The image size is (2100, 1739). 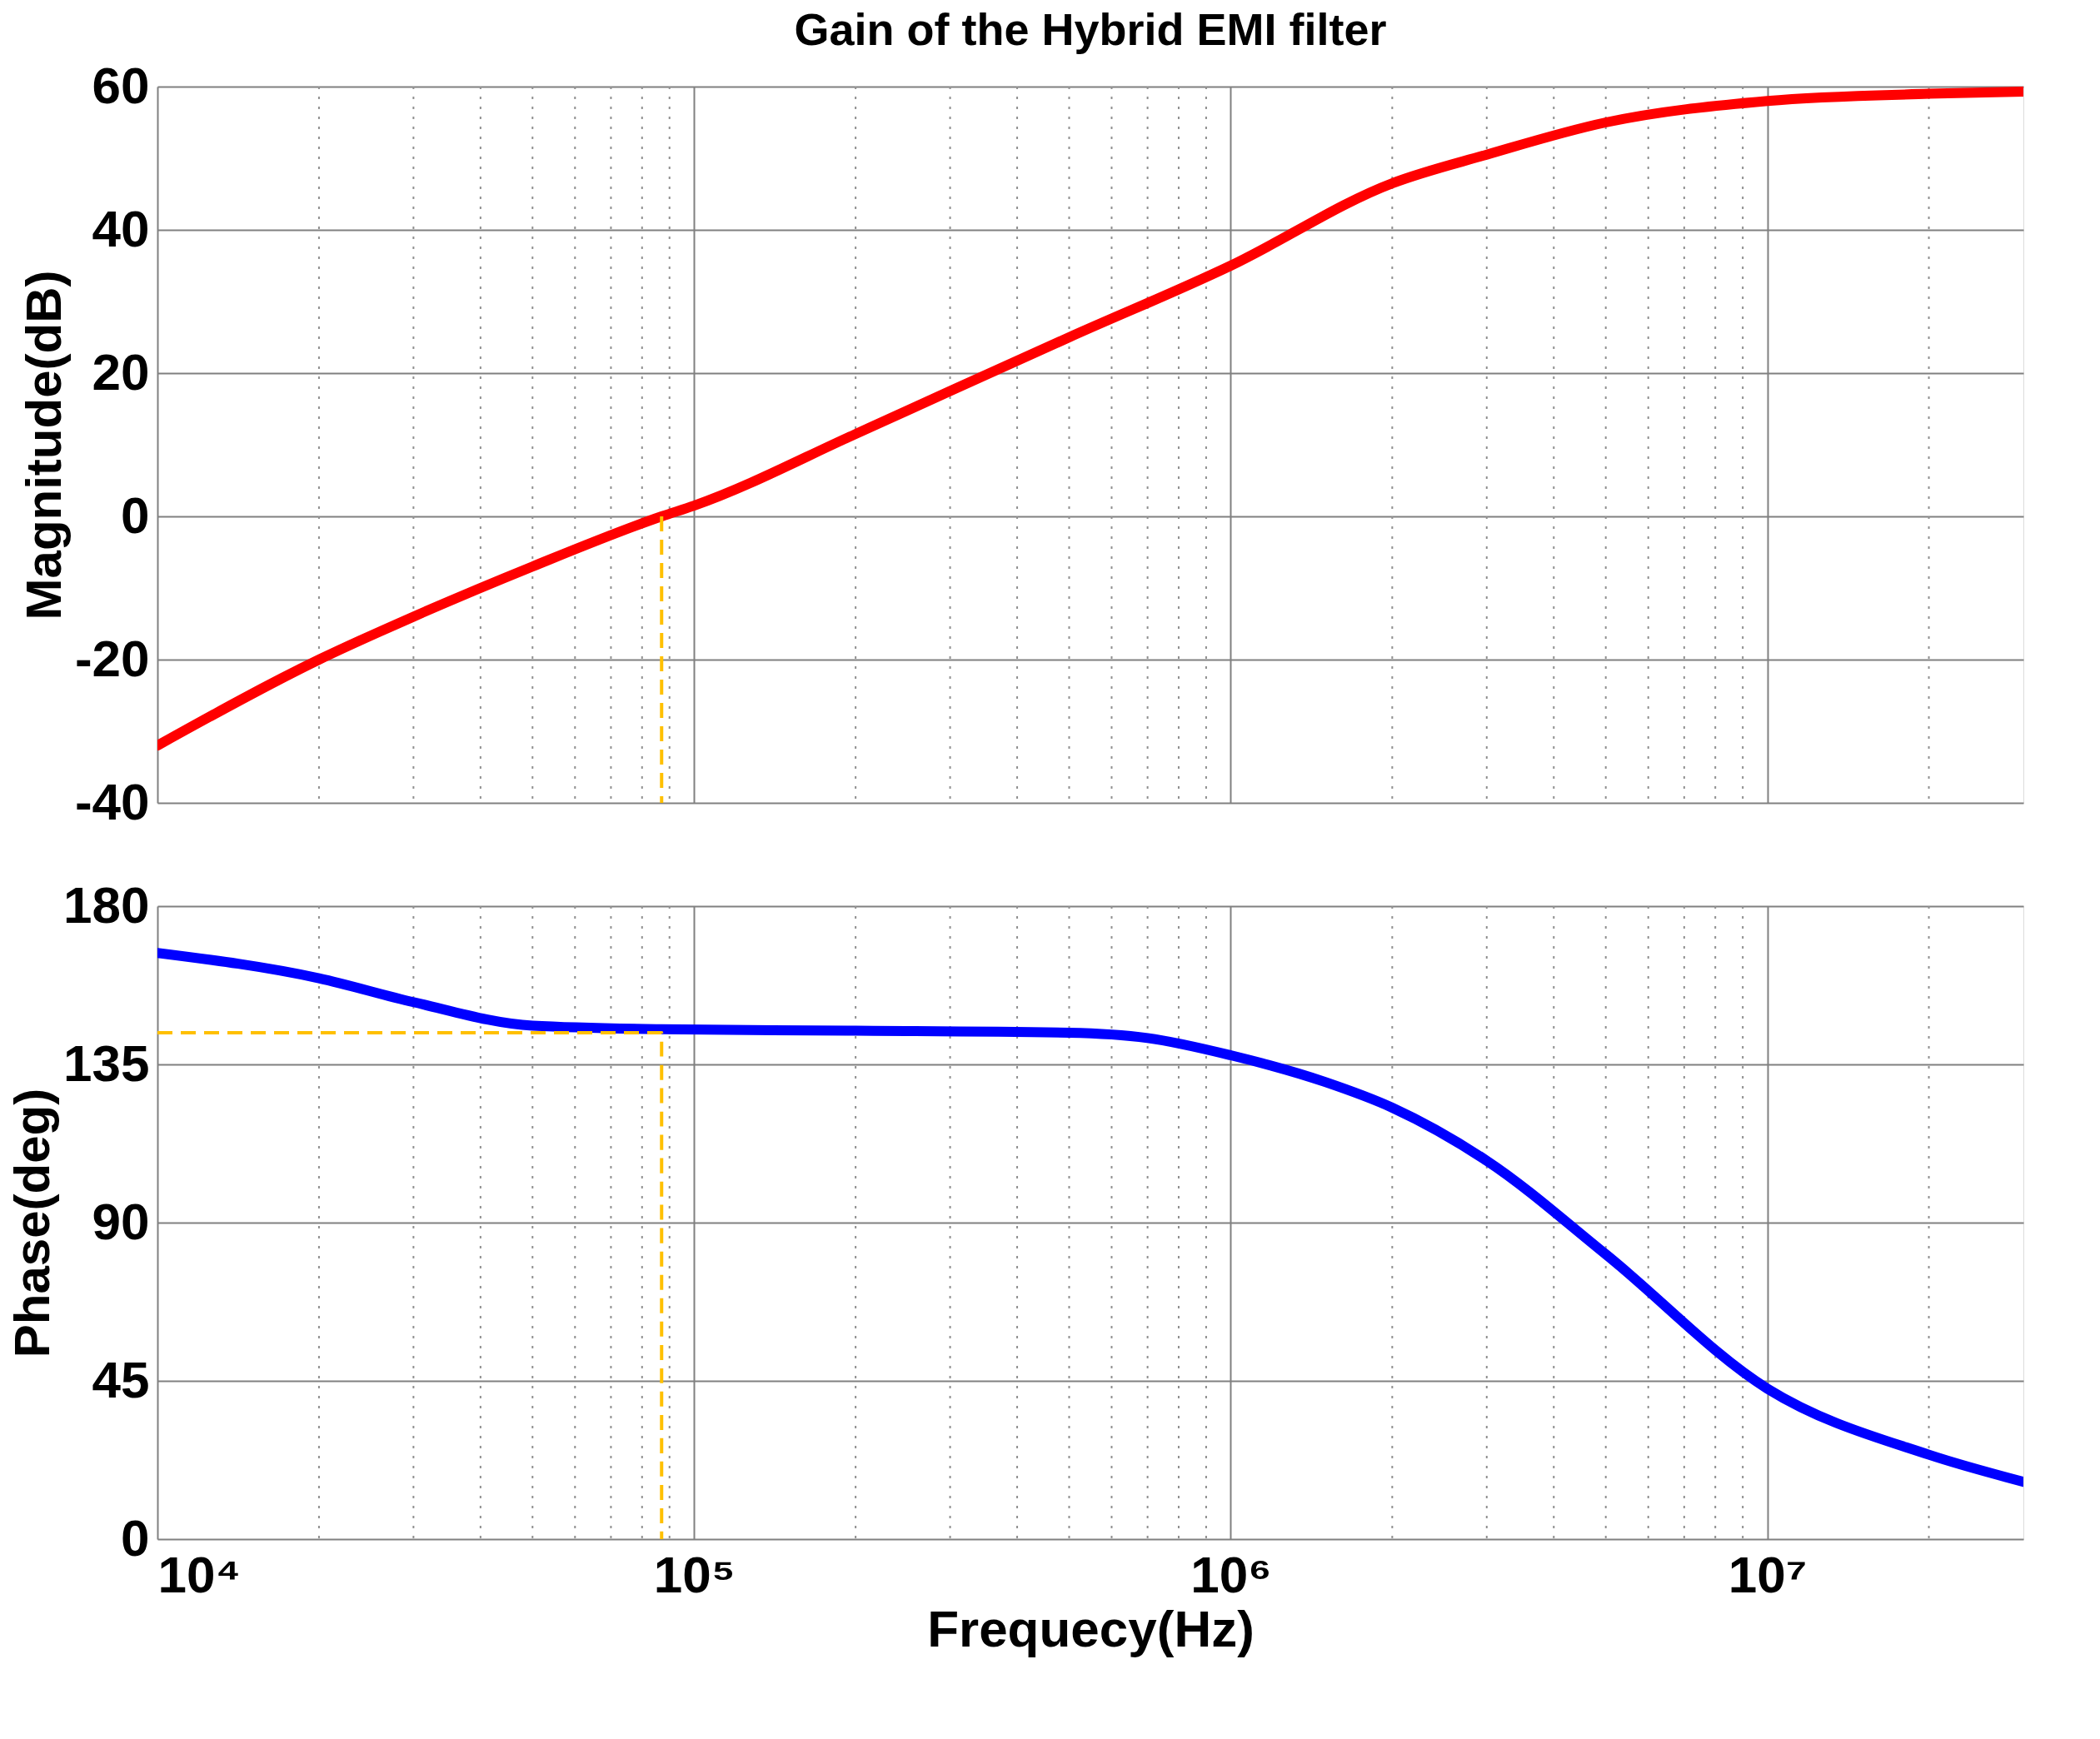 What do you see at coordinates (121, 228) in the screenshot?
I see `y-tick-label: 40` at bounding box center [121, 228].